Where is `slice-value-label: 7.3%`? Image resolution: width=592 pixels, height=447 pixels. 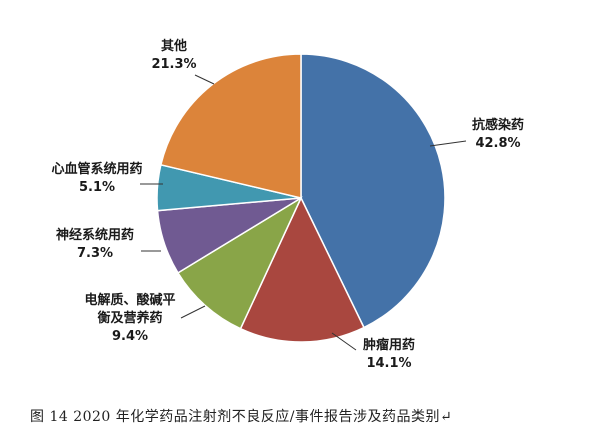
slice-value-label: 7.3% is located at coordinates (95, 253).